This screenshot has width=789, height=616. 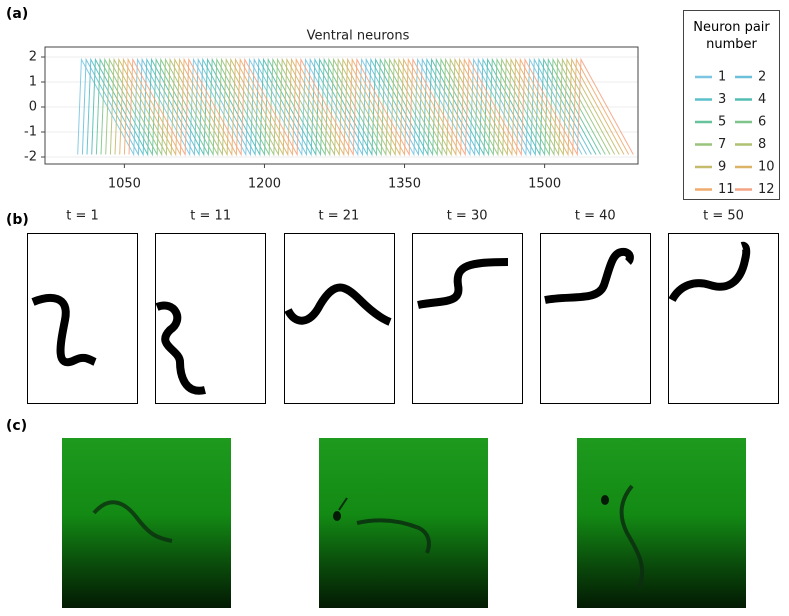 I want to click on x-tick-label: 1500, so click(x=544, y=184).